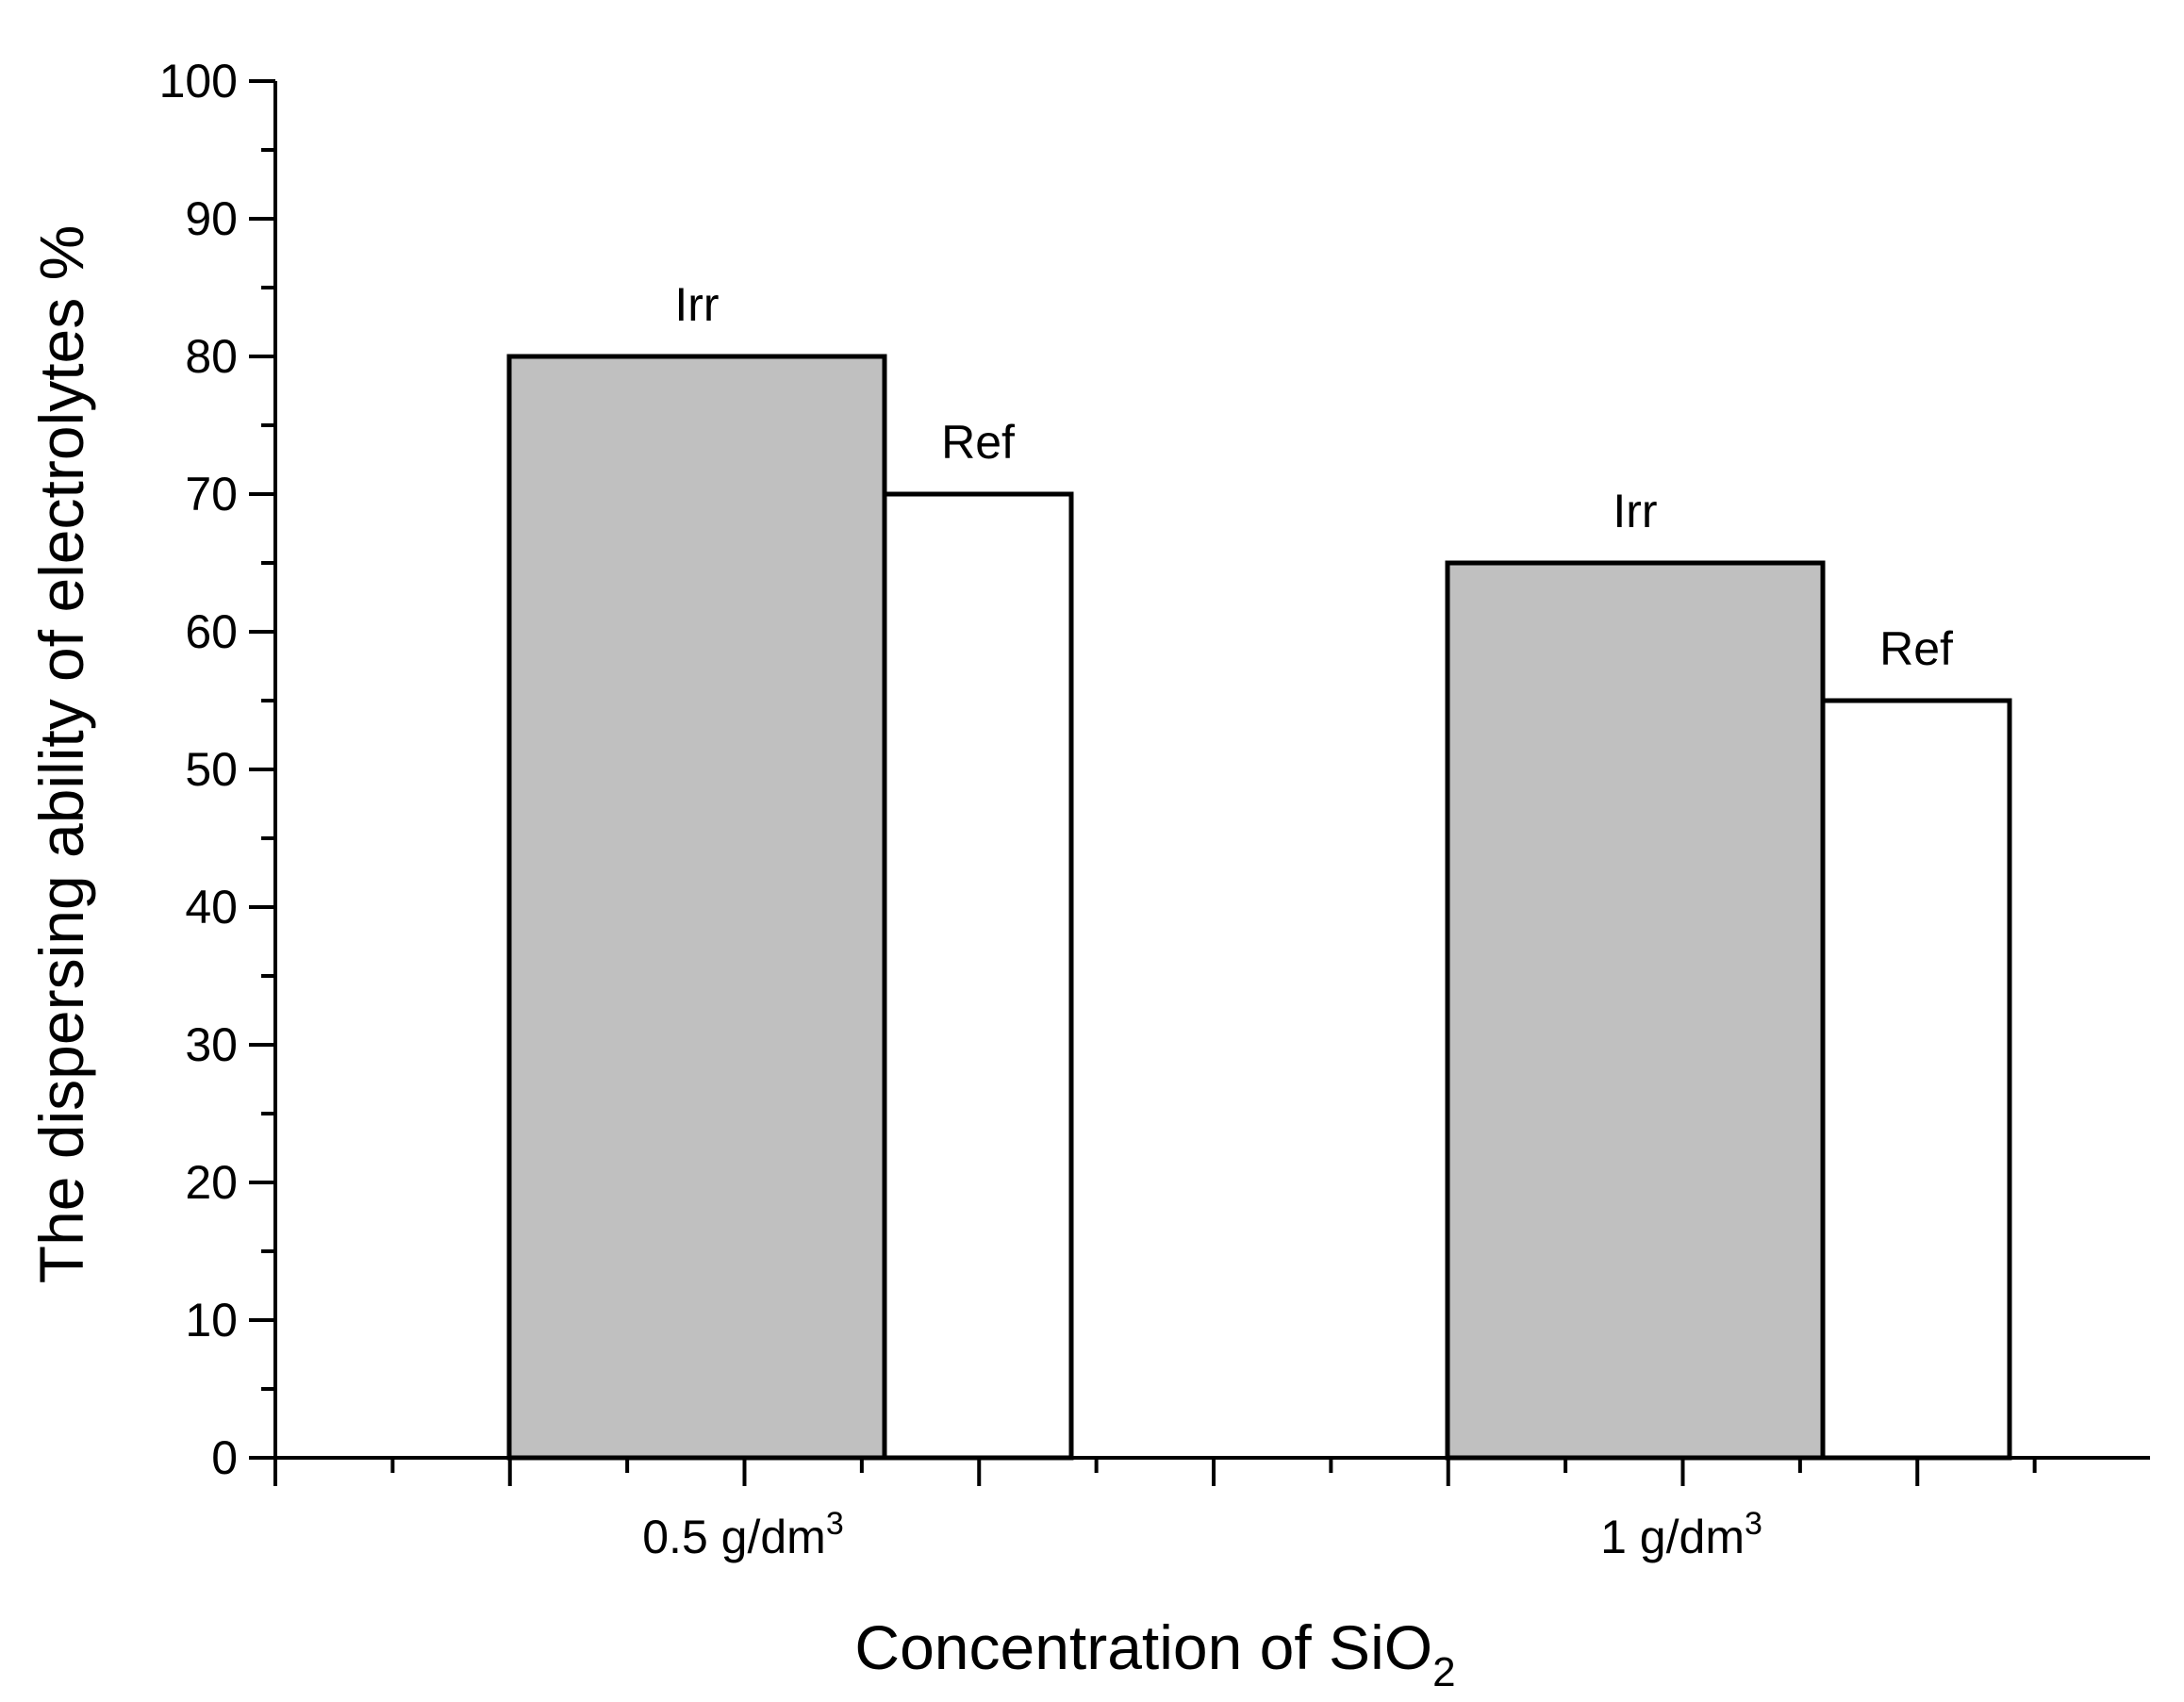 This screenshot has height=1702, width=2184. Describe the element at coordinates (1443, 1672) in the screenshot. I see `x-axis-title-subscript: 2` at that location.